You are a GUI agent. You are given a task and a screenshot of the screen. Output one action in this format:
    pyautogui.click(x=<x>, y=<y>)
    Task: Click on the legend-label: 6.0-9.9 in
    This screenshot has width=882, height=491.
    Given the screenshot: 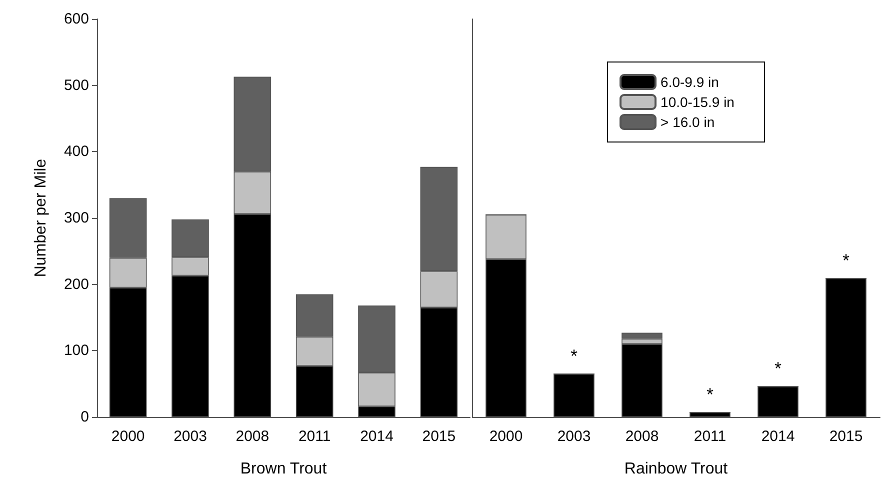 What is the action you would take?
    pyautogui.click(x=689, y=82)
    